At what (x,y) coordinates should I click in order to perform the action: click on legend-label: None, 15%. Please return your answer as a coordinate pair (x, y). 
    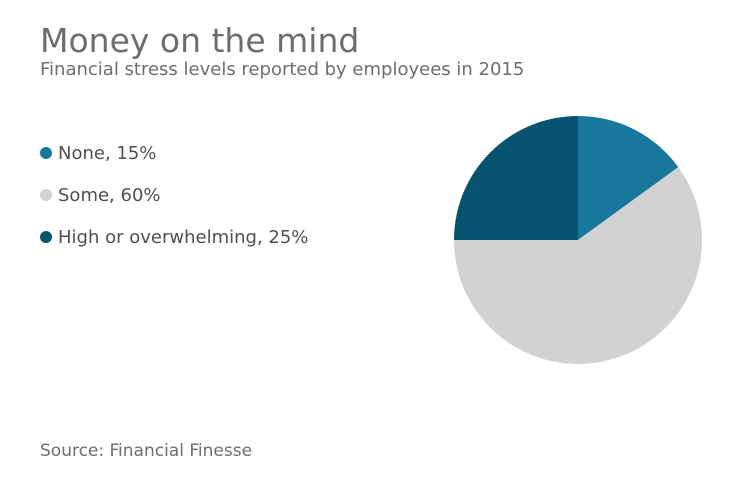
    Looking at the image, I should click on (107, 153).